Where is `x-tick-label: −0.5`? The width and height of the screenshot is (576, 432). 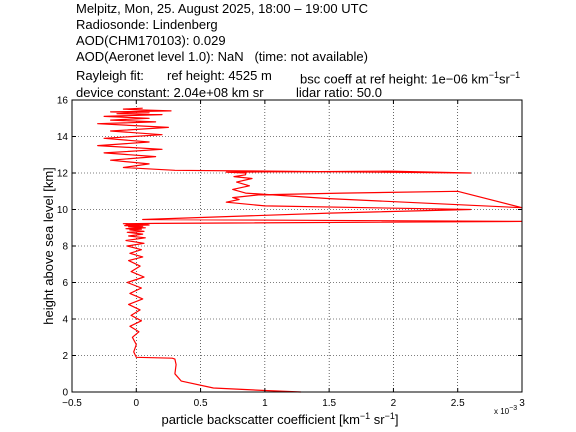 x-tick-label: −0.5 is located at coordinates (72, 403).